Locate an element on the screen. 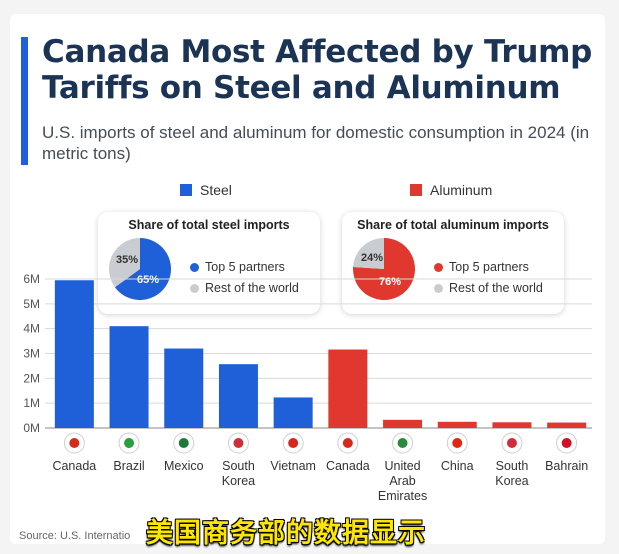 This screenshot has height=554, width=619. steel-swatch-icon is located at coordinates (186, 190).